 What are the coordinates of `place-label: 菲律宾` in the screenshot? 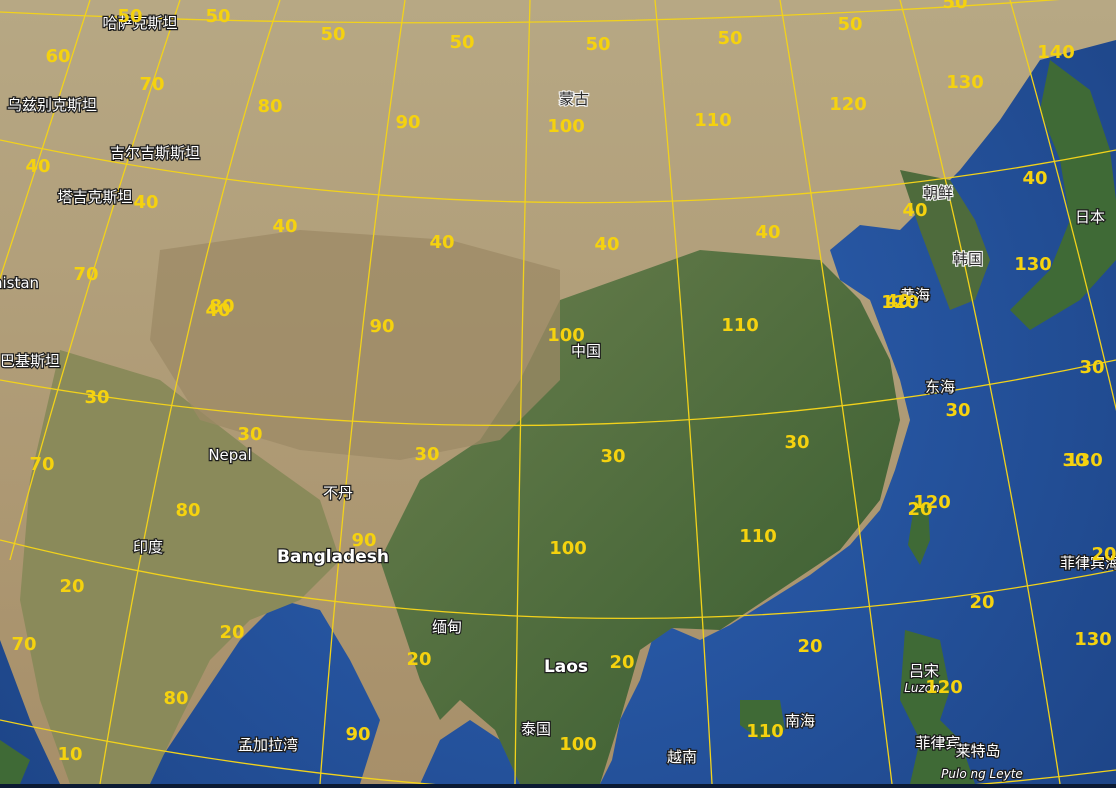 It's located at (937, 743).